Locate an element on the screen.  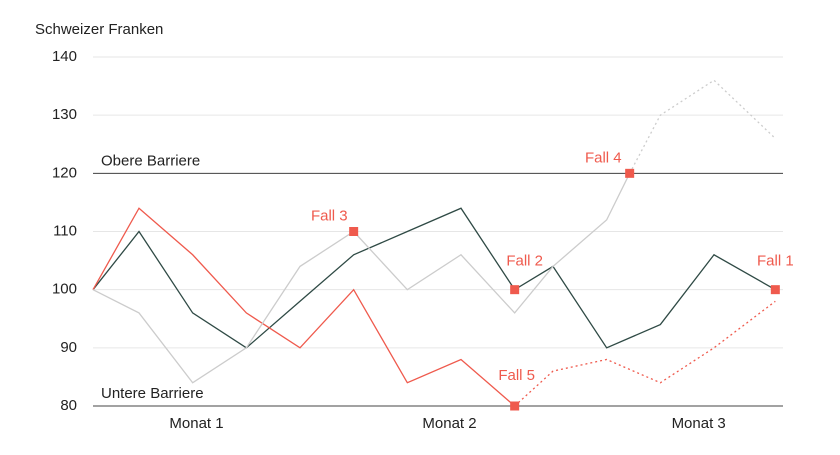
case-label: Fall 5 is located at coordinates (516, 375).